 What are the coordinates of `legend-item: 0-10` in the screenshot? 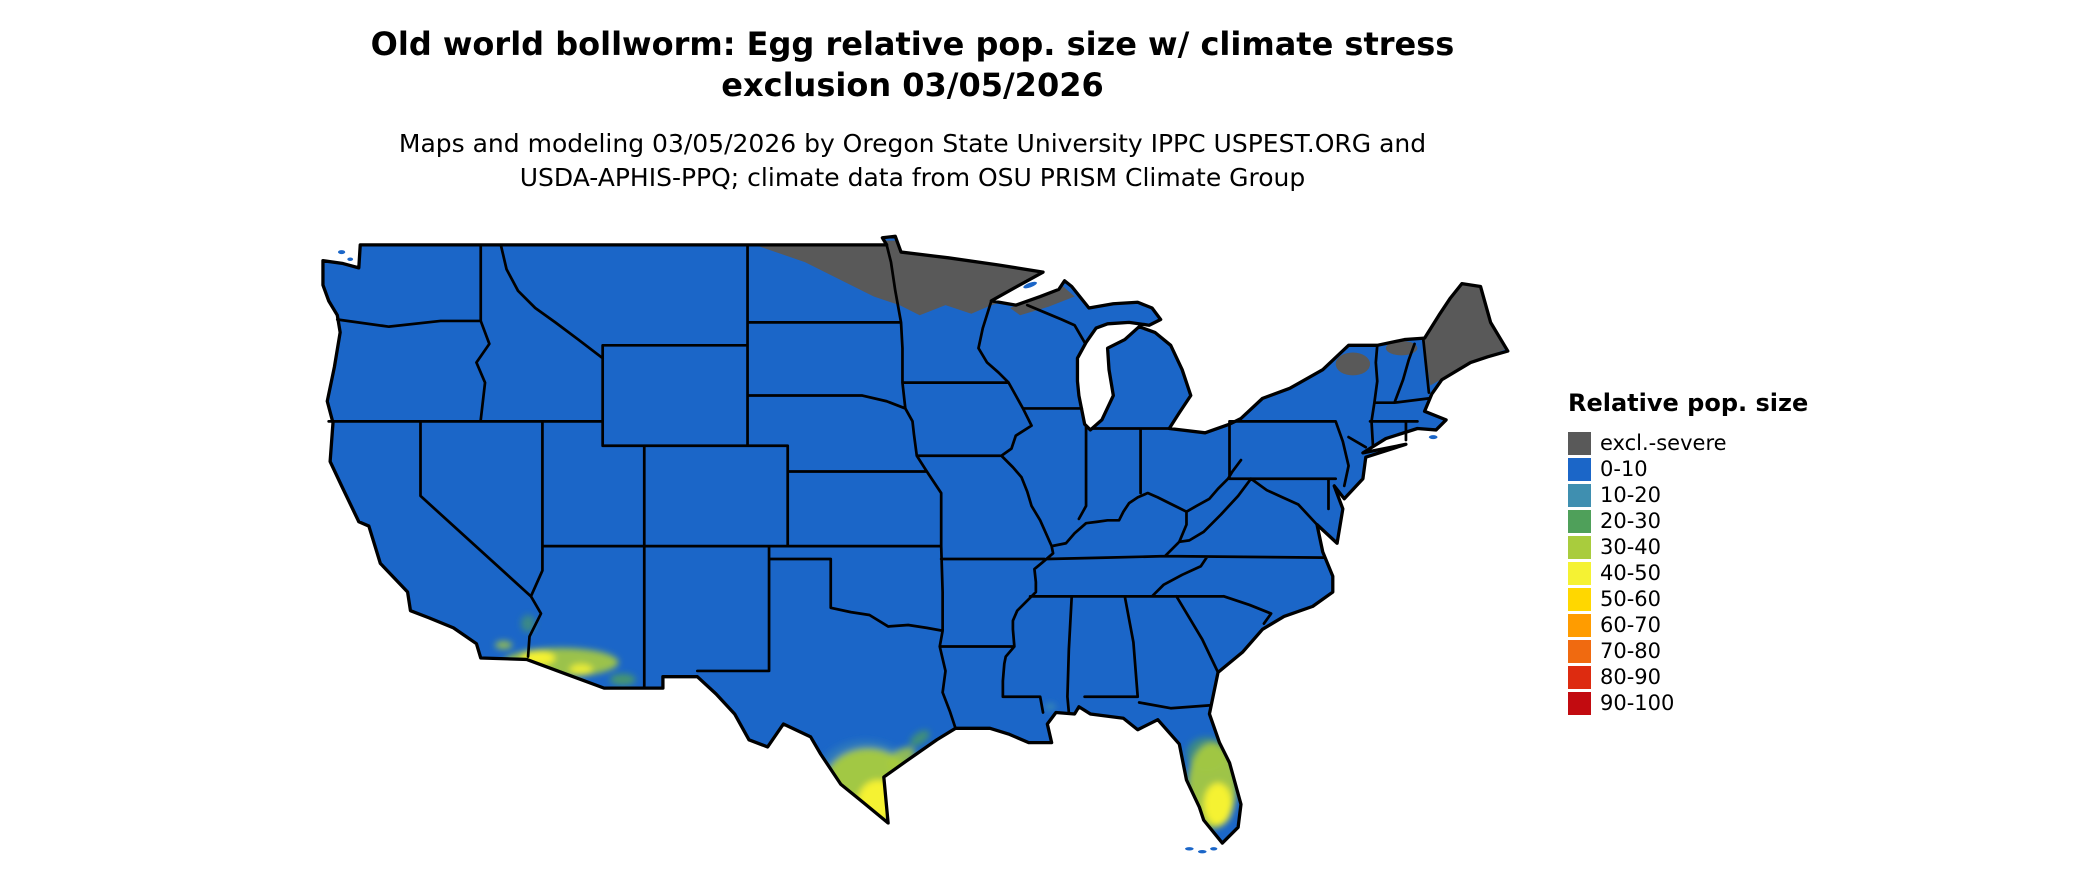 It's located at (1688, 469).